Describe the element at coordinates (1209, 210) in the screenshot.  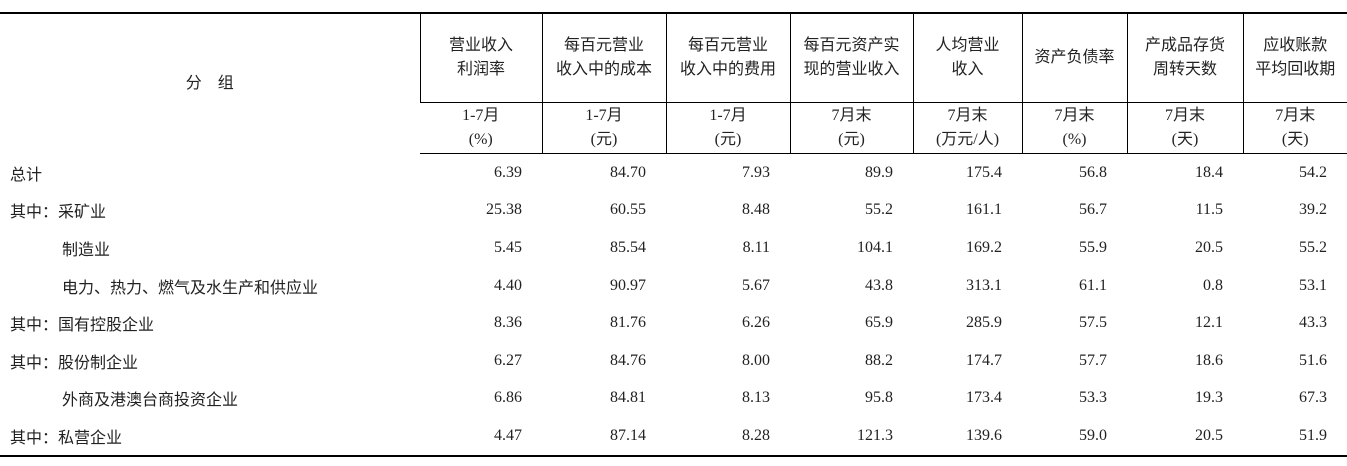
I see `cell: 11.5` at that location.